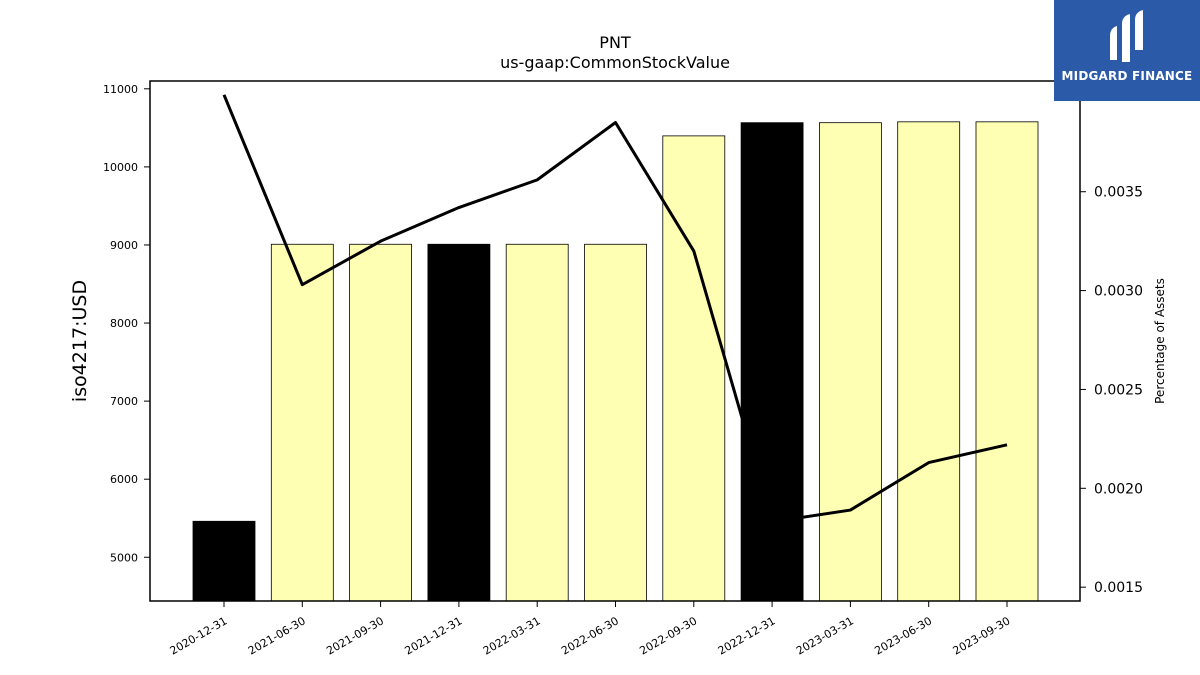  I want to click on y-tick-label: 8000, so click(124, 323).